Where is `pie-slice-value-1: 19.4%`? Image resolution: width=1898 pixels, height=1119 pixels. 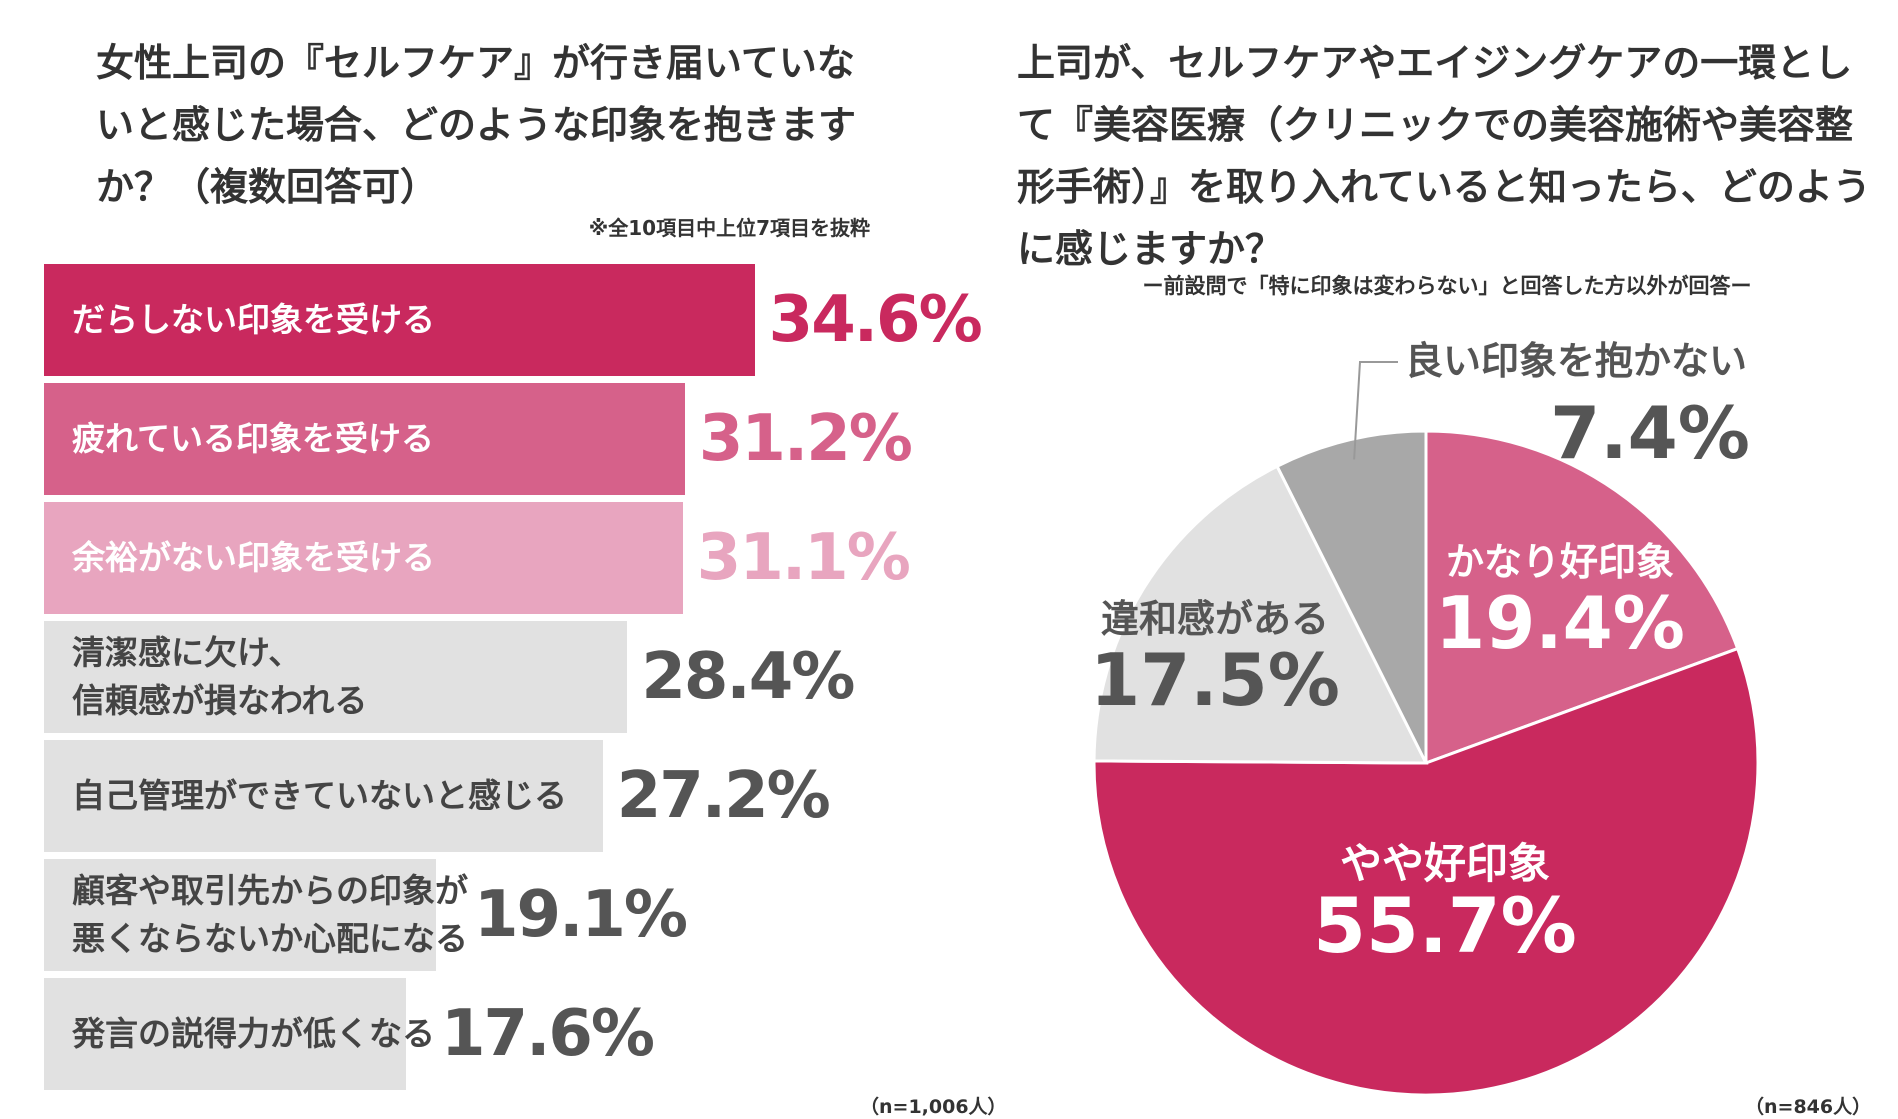 pie-slice-value-1: 19.4% is located at coordinates (1560, 623).